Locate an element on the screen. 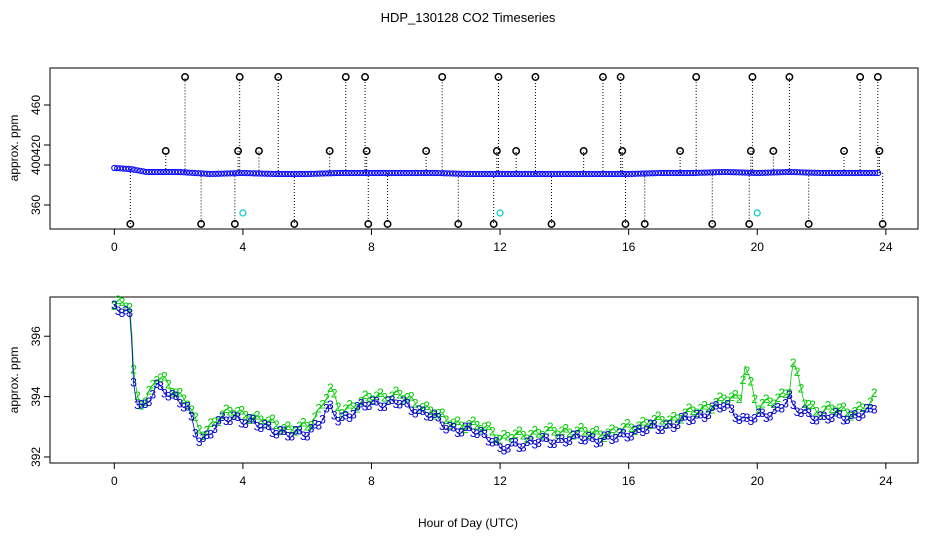 This screenshot has width=936, height=540. top-x-tick-label: 4 is located at coordinates (243, 247).